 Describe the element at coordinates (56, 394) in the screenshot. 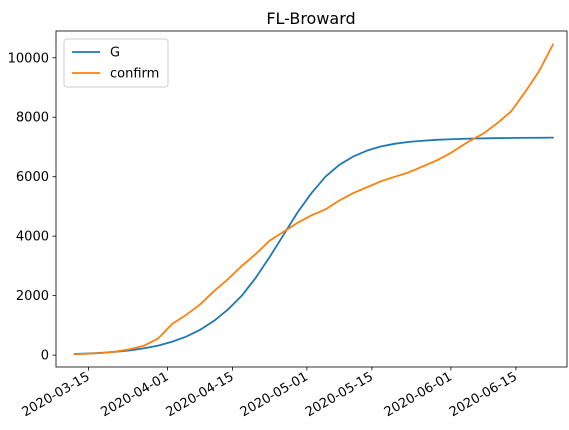

I see `x-tick-label: 2020-03-15` at that location.